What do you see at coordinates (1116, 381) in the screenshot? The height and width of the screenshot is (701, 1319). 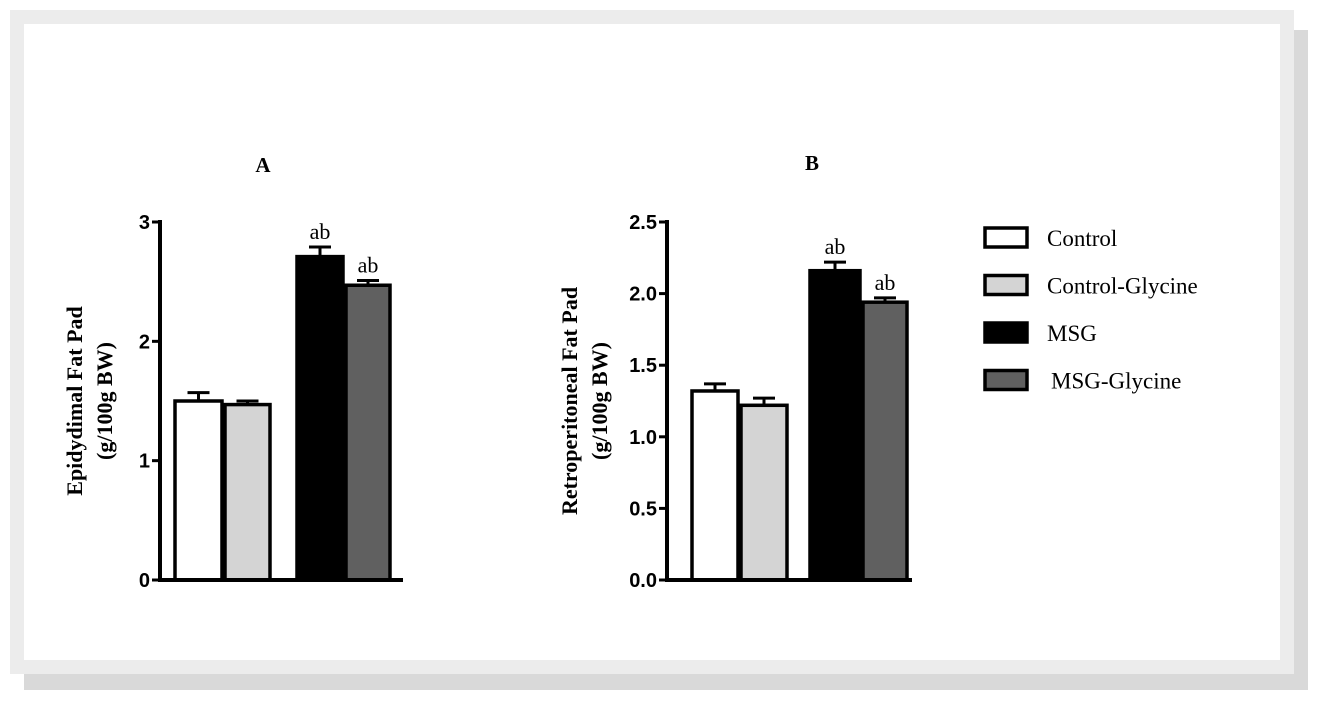 I see `legend-label: MSG-Glycine` at bounding box center [1116, 381].